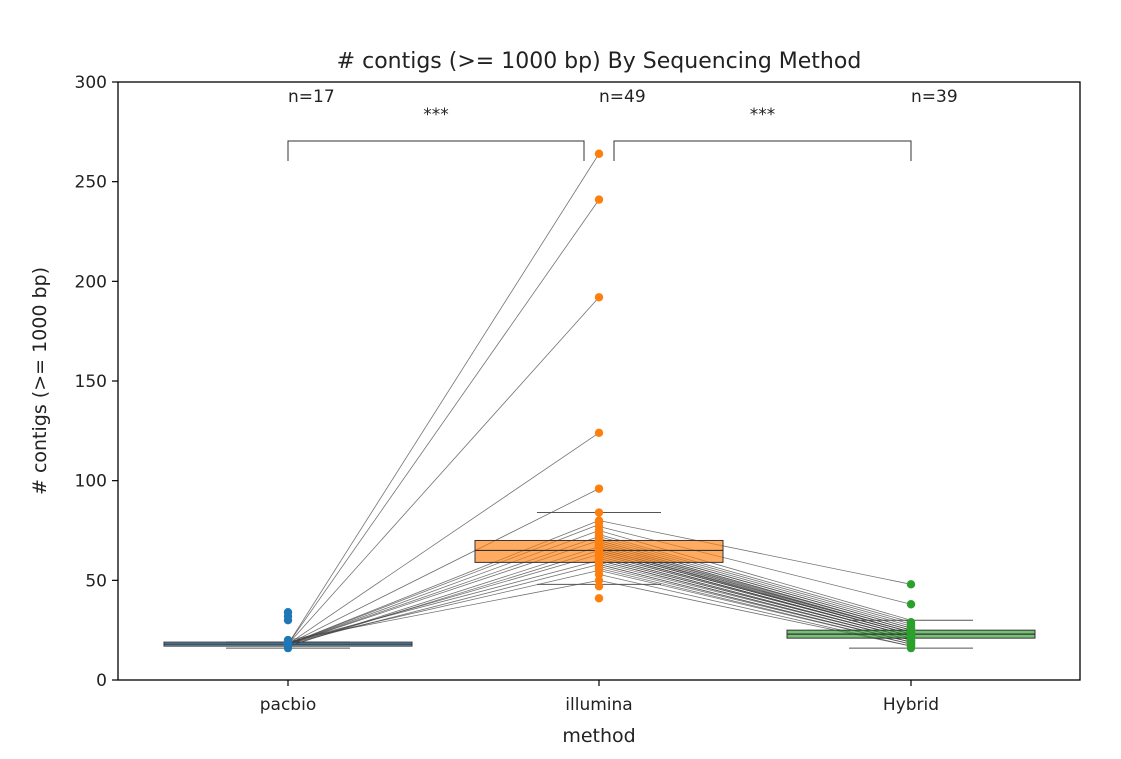  I want to click on x-tick-label: illumina, so click(598, 705).